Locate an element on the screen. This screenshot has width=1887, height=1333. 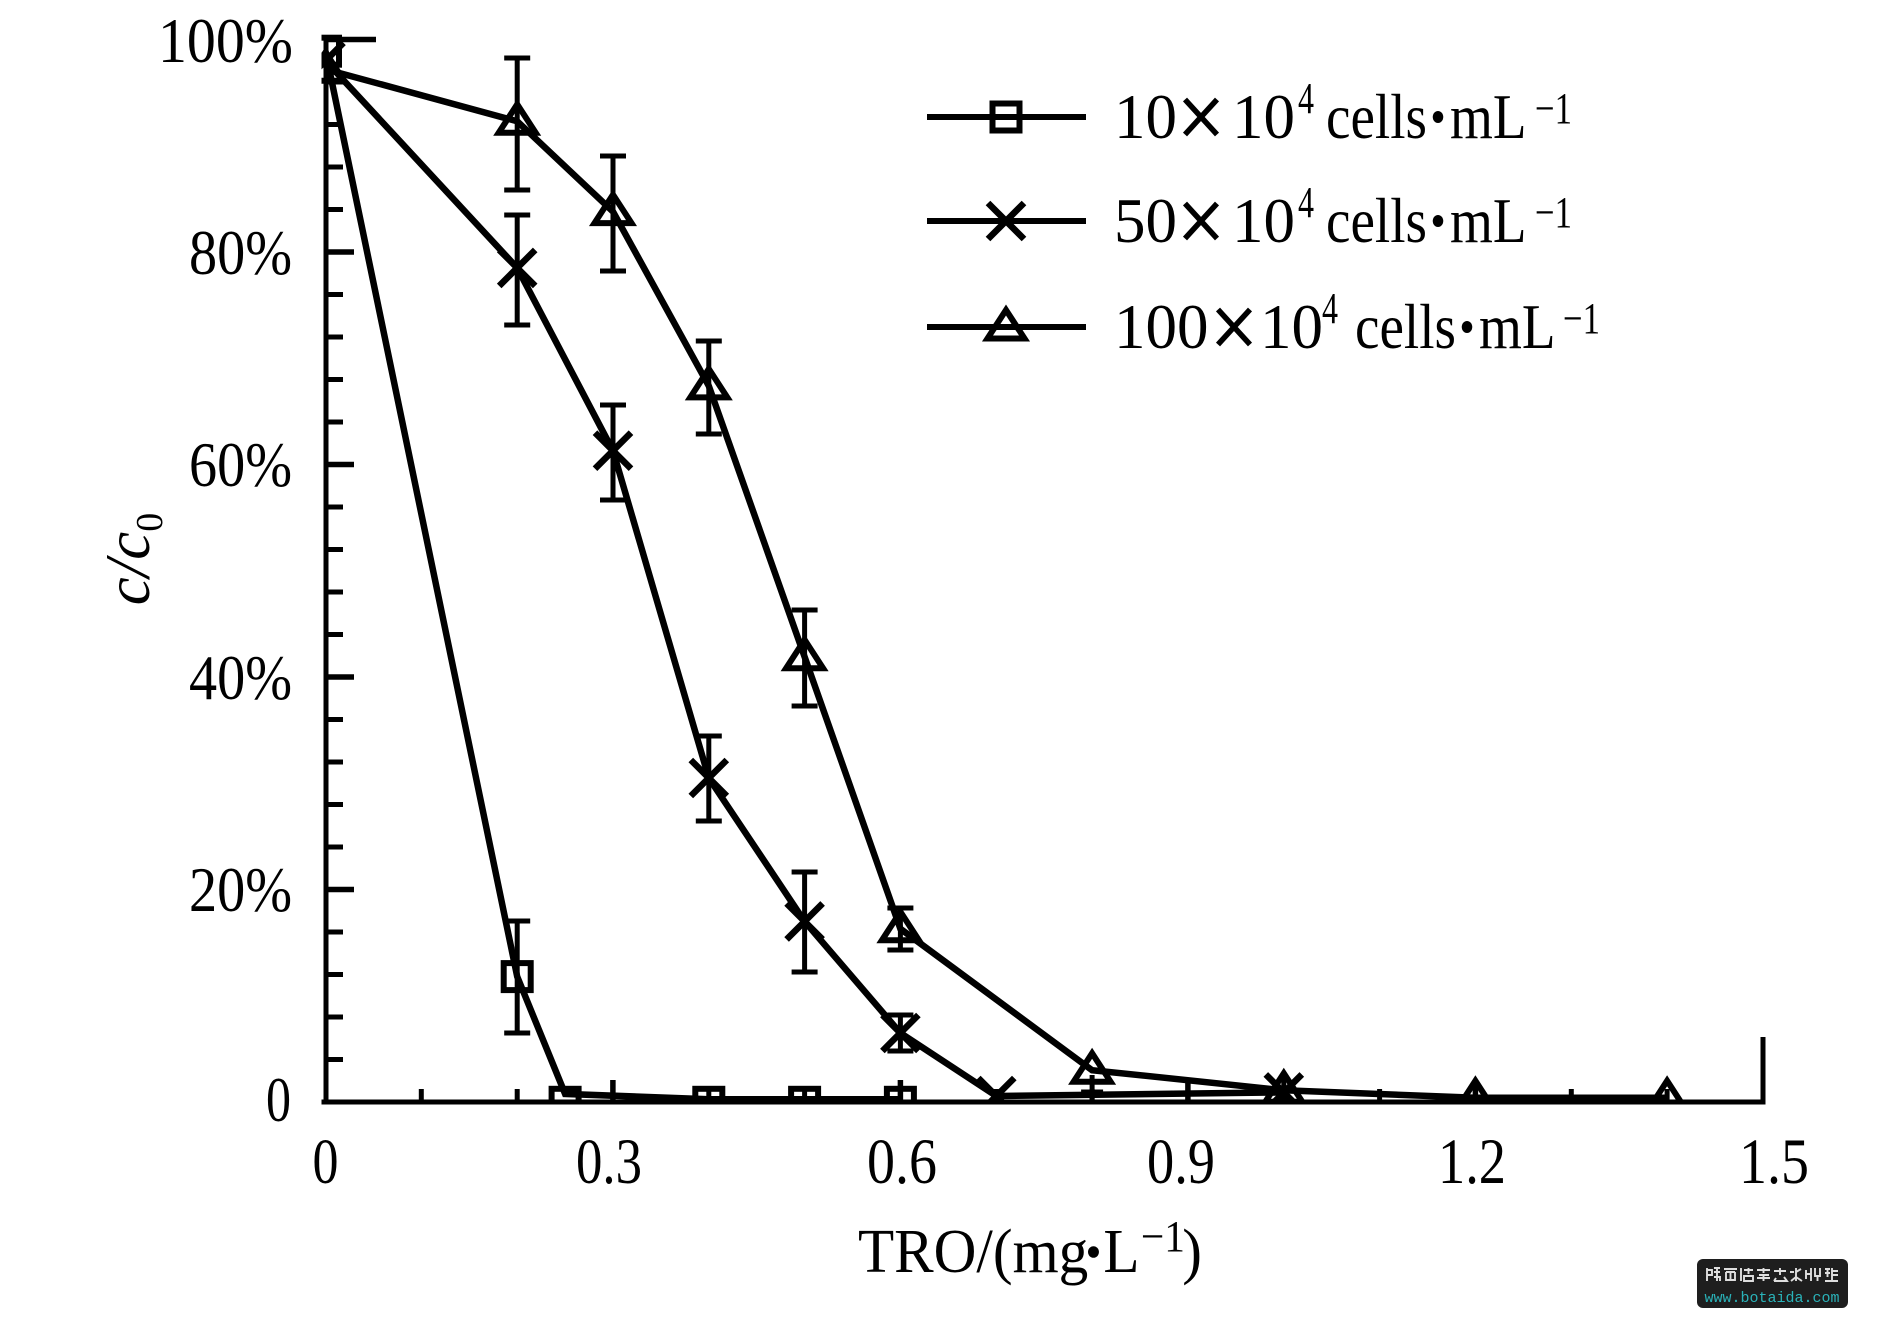
svg-text: 0.9 is located at coordinates (1181, 1162).